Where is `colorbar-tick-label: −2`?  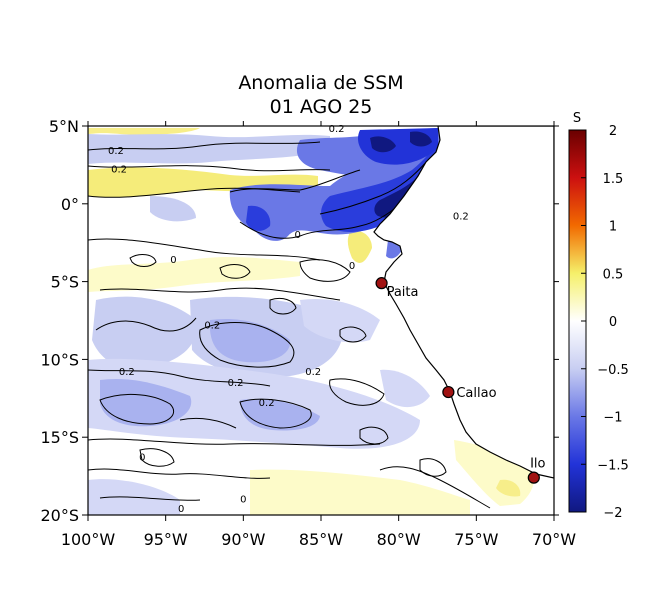
colorbar-tick-label: −2 is located at coordinates (612, 513).